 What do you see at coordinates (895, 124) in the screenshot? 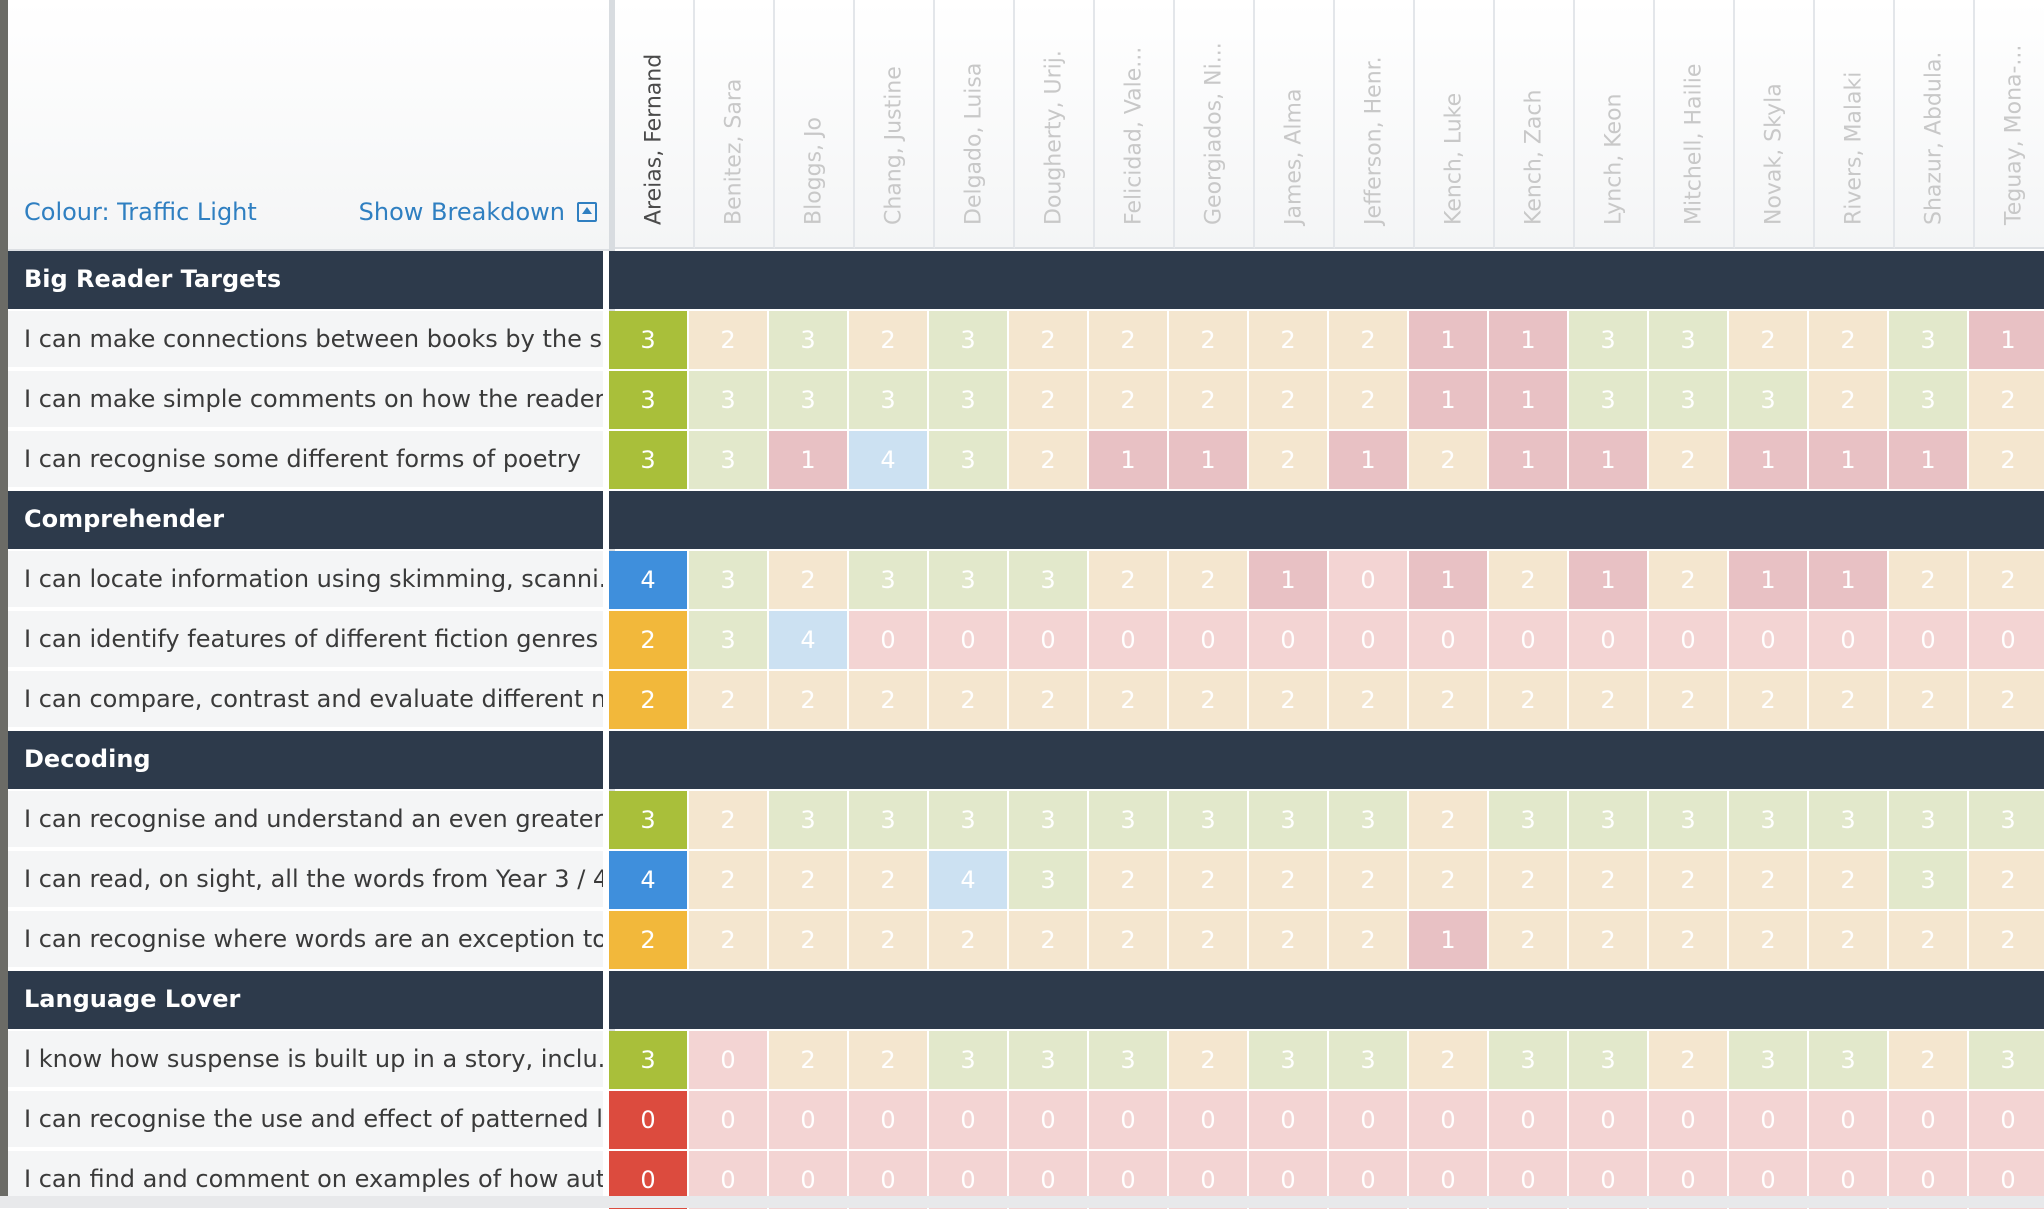
I see `student-column-header: Chang, Justine` at bounding box center [895, 124].